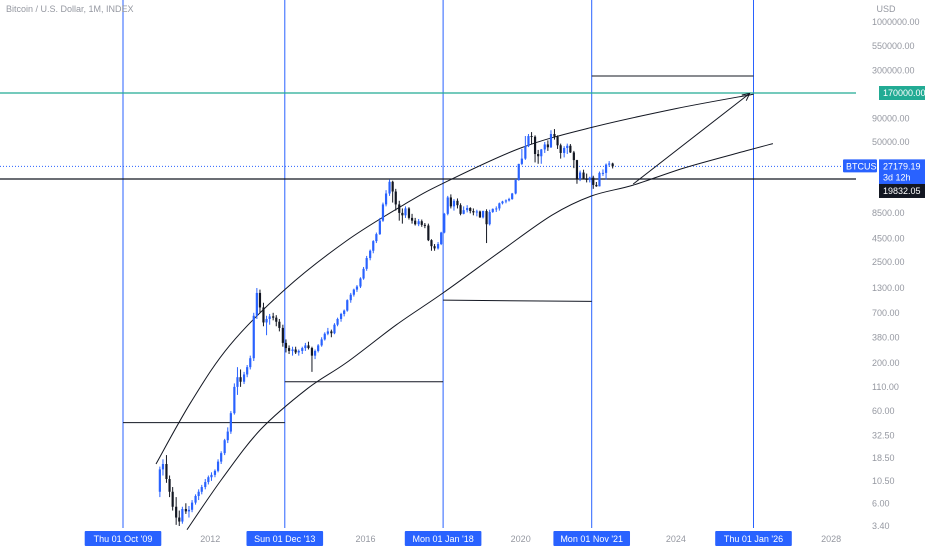 The image size is (932, 555). What do you see at coordinates (883, 411) in the screenshot?
I see `price-tick-label: 60.00` at bounding box center [883, 411].